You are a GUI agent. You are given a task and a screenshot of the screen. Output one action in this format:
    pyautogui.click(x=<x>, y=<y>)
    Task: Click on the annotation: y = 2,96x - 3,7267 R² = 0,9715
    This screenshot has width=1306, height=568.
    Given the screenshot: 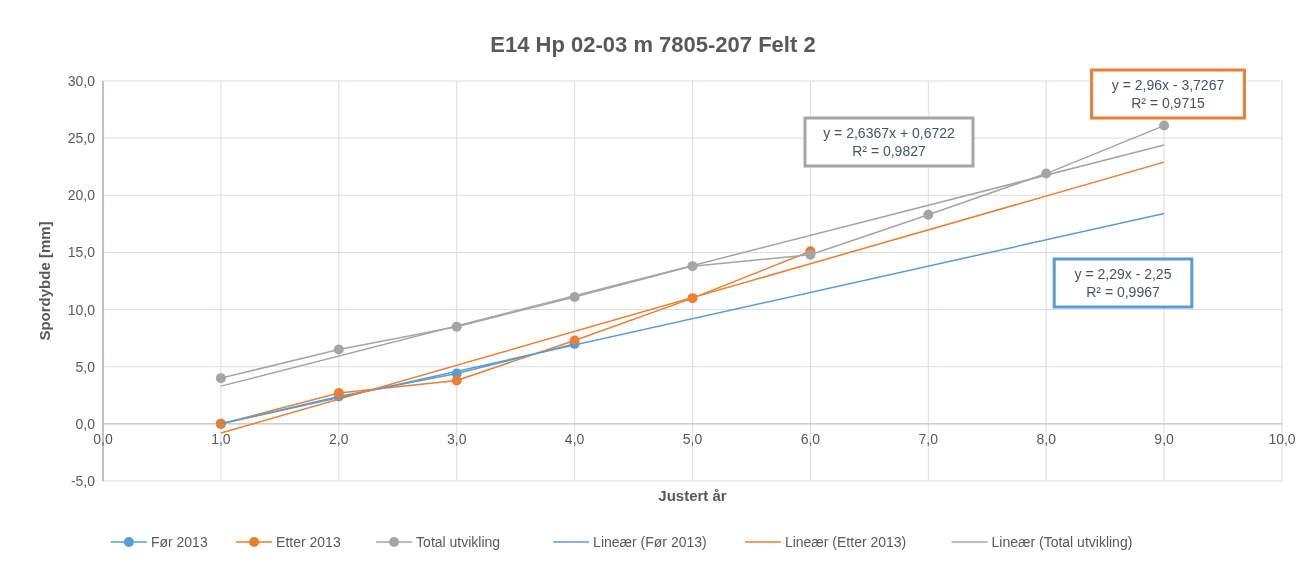 What is the action you would take?
    pyautogui.click(x=1168, y=94)
    